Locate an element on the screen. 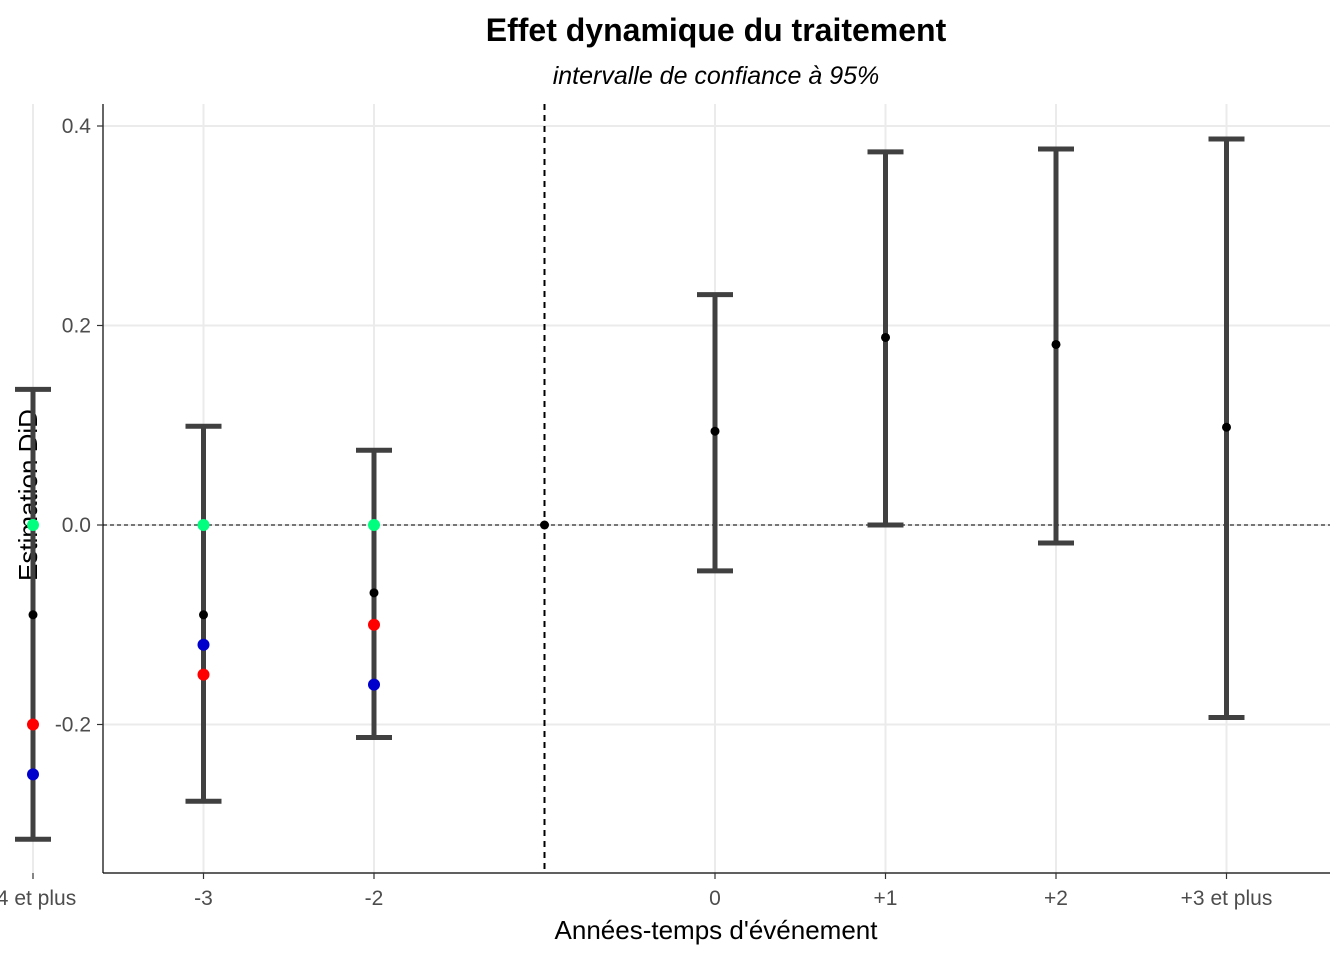  y-tick-label: 0.0 is located at coordinates (76, 525).